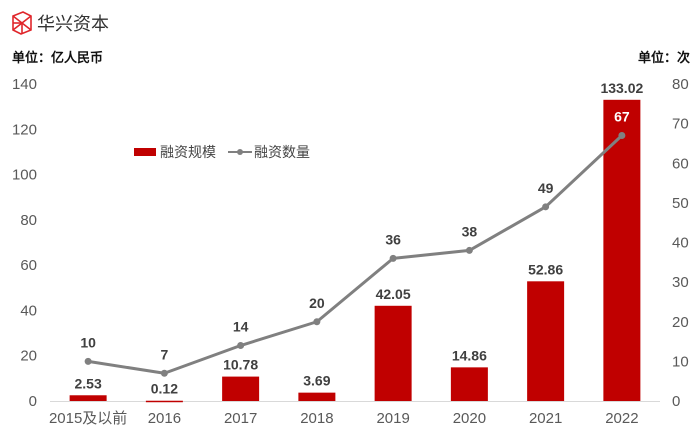 The height and width of the screenshot is (440, 700). What do you see at coordinates (470, 231) in the screenshot?
I see `line-value-label: 38` at bounding box center [470, 231].